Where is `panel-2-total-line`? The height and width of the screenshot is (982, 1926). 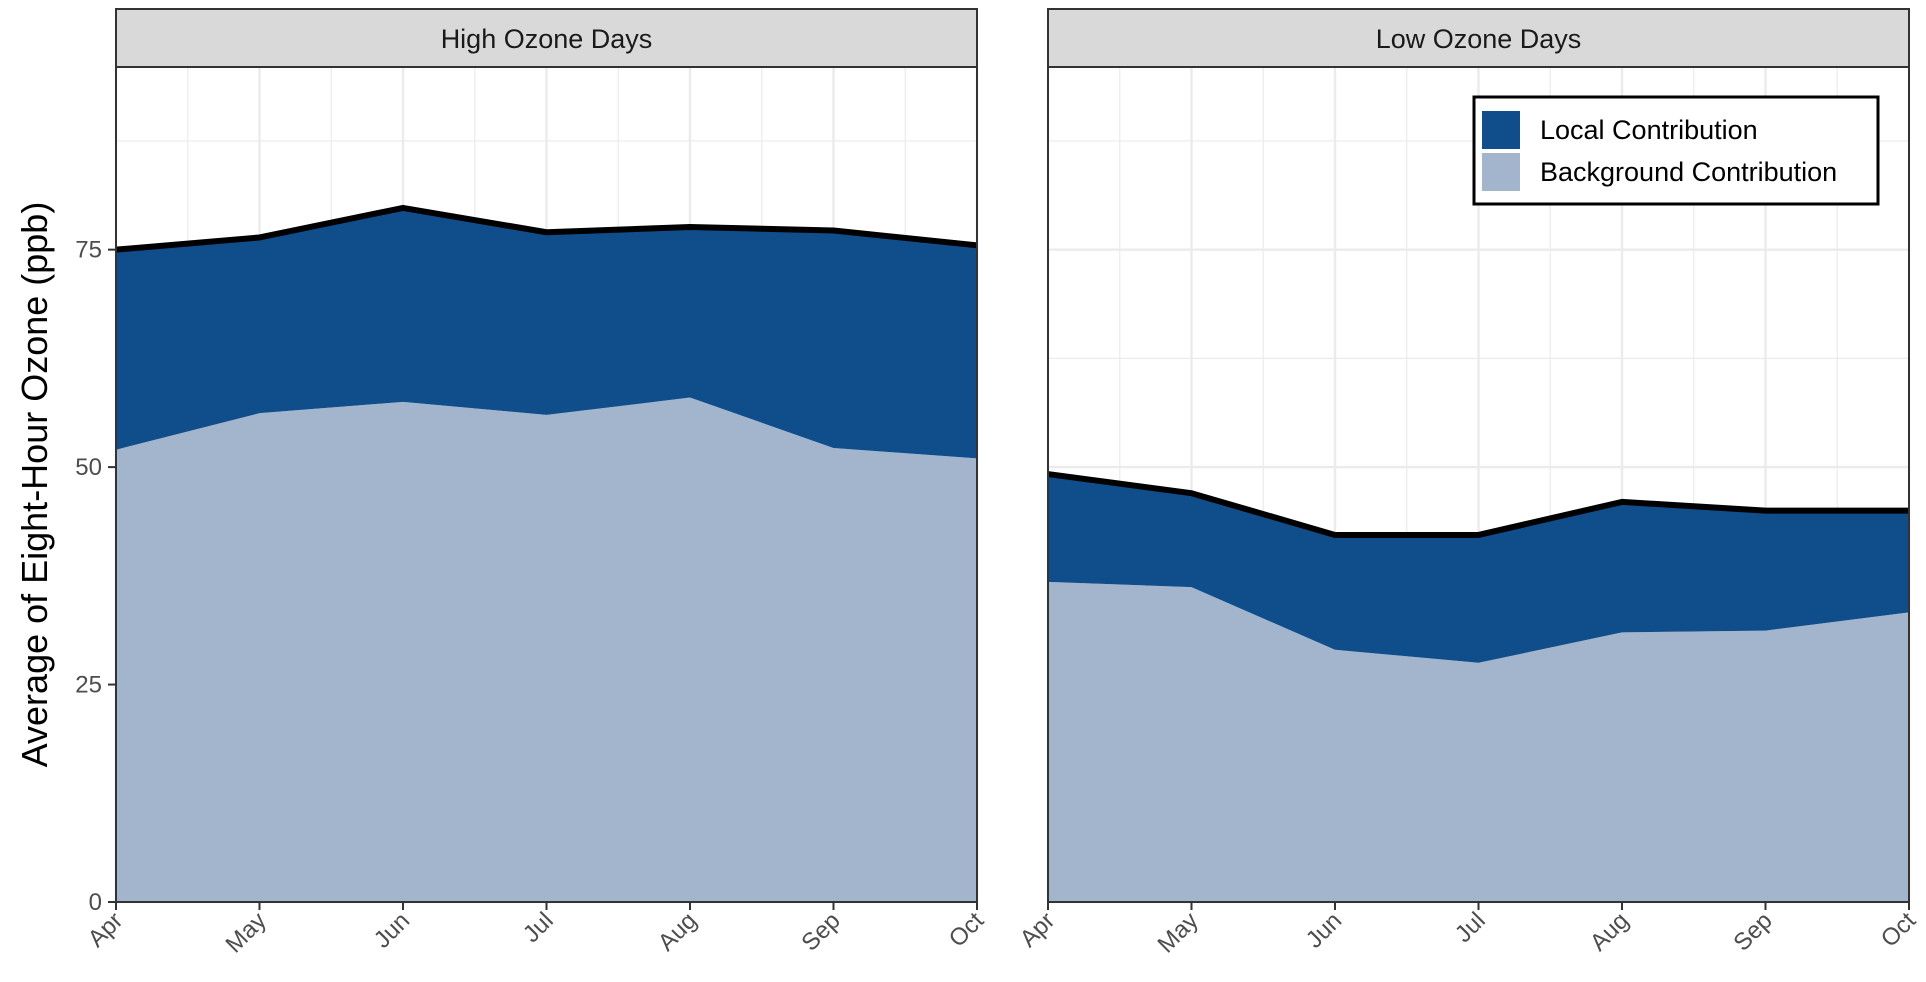
panel-2-total-line is located at coordinates (1478, 504).